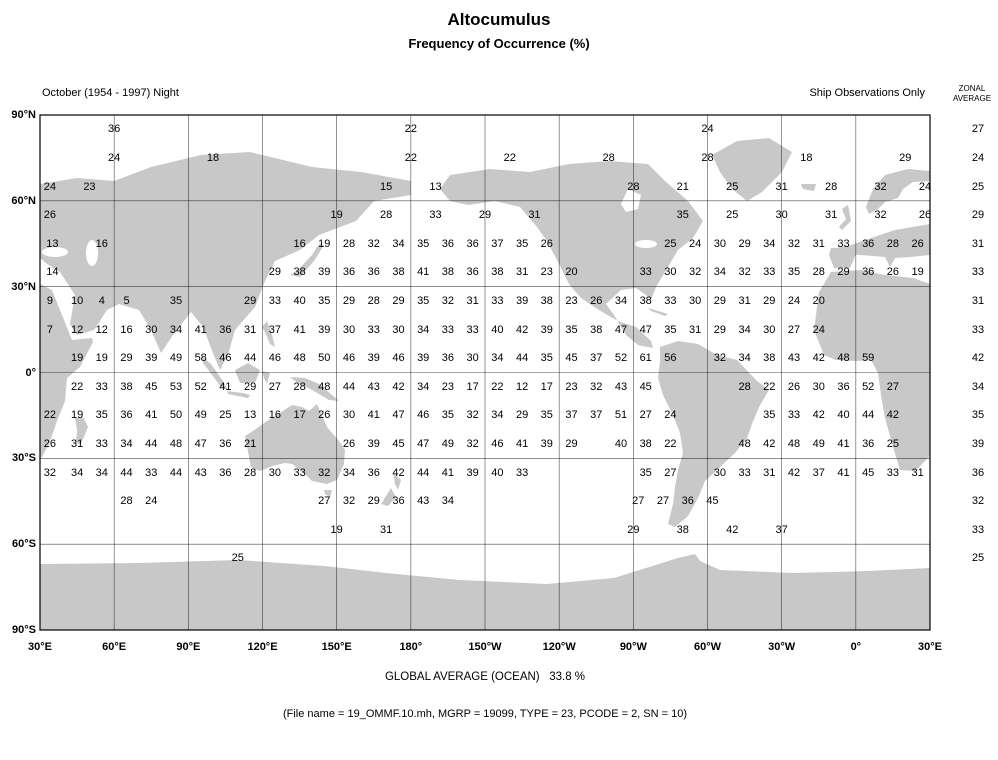 The image size is (998, 760). Describe the element at coordinates (101, 329) in the screenshot. I see `grid-value: 12` at that location.